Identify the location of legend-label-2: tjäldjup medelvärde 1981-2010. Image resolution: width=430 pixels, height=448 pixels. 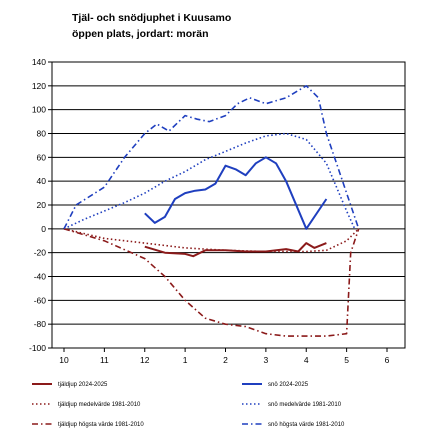
(99, 405).